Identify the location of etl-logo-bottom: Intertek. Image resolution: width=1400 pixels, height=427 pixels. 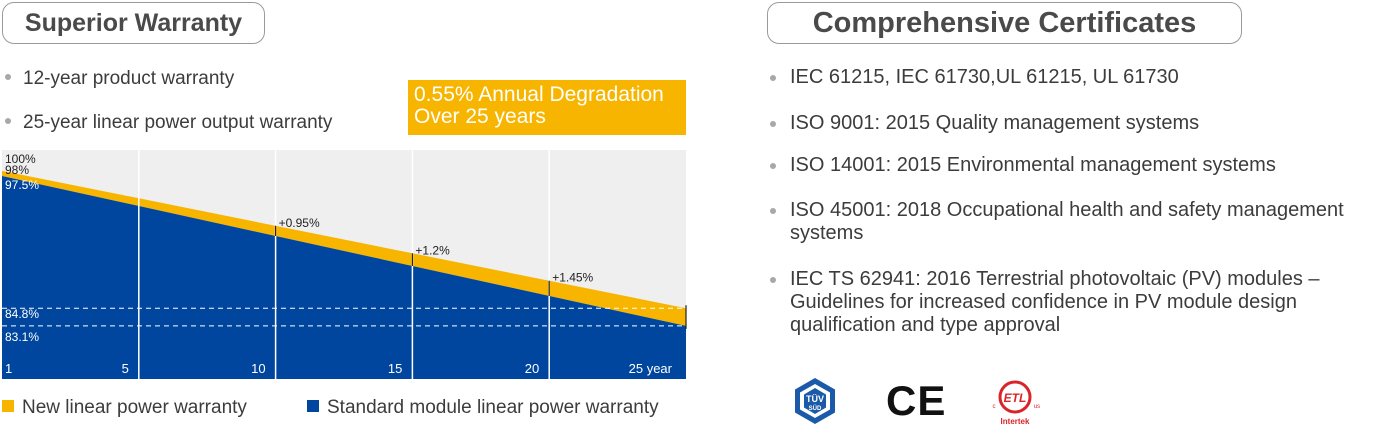
(1015, 421).